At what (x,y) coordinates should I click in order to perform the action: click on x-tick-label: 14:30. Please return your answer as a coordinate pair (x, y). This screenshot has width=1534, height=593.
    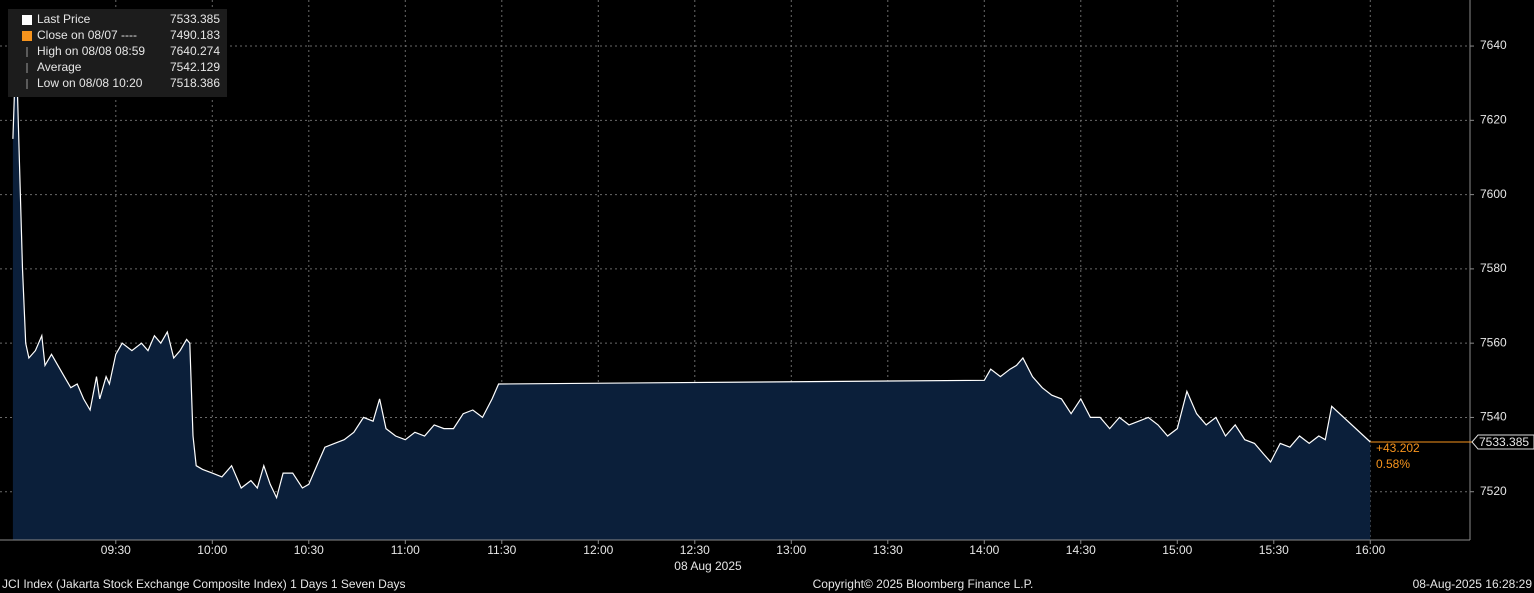
    Looking at the image, I should click on (1081, 550).